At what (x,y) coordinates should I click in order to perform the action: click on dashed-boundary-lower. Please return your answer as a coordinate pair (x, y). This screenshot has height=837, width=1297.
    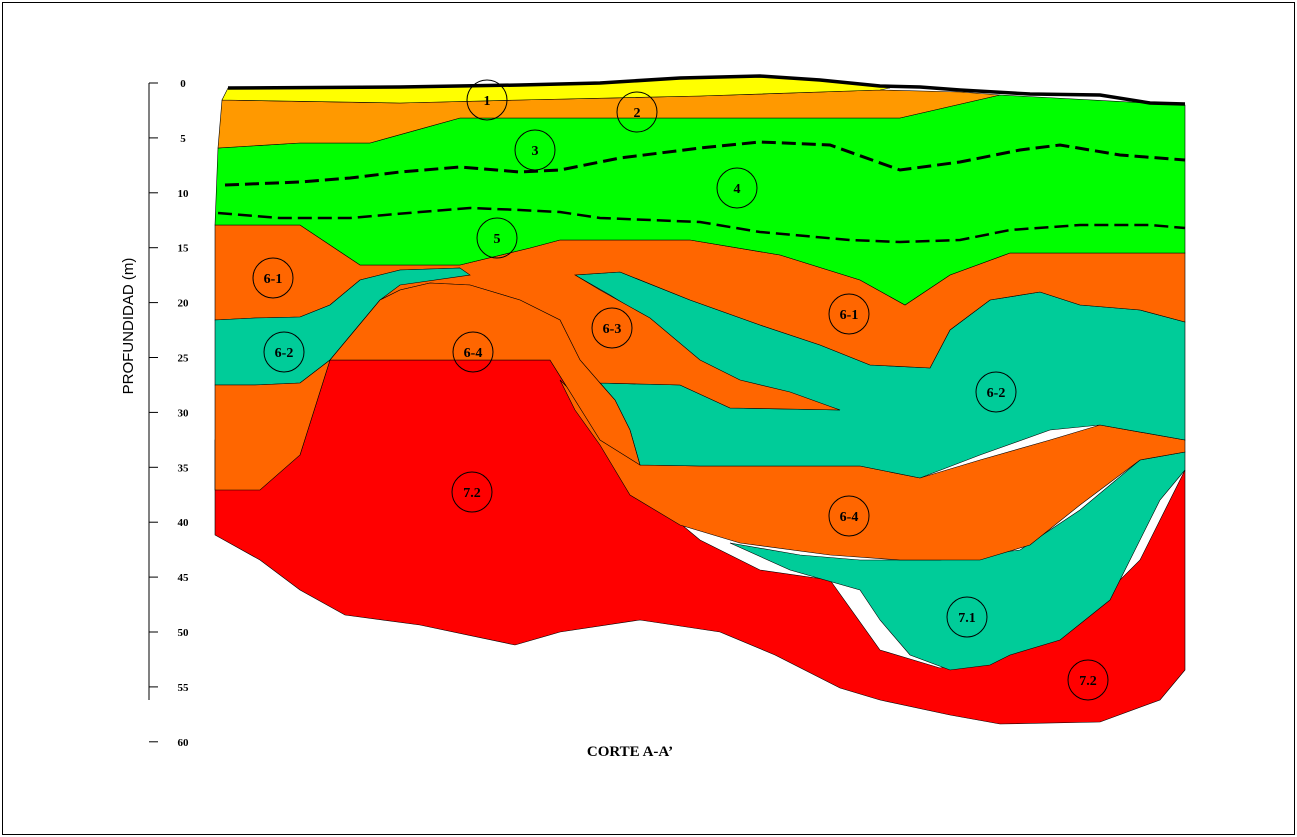
    Looking at the image, I should click on (701, 225).